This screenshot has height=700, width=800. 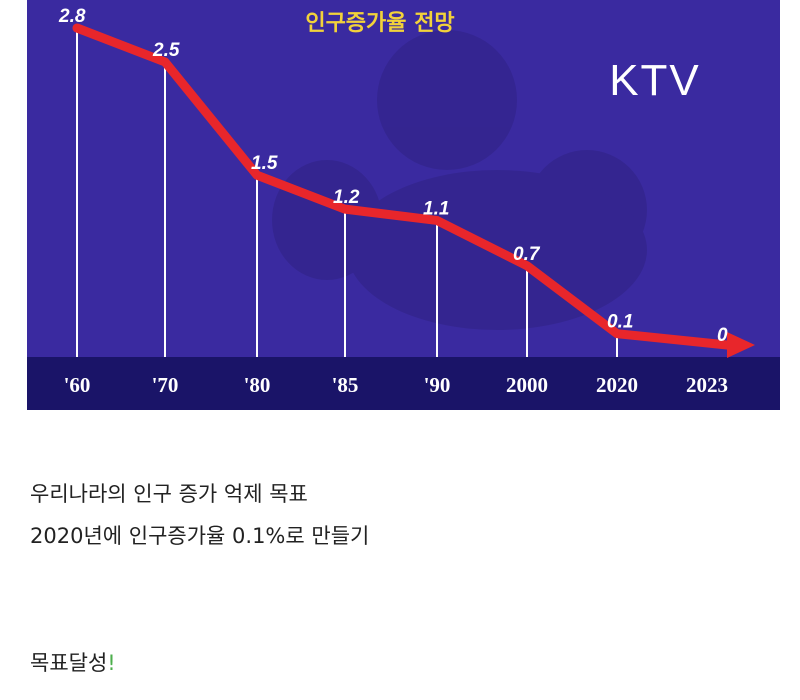 I want to click on exclamation-mark: !, so click(x=111, y=663).